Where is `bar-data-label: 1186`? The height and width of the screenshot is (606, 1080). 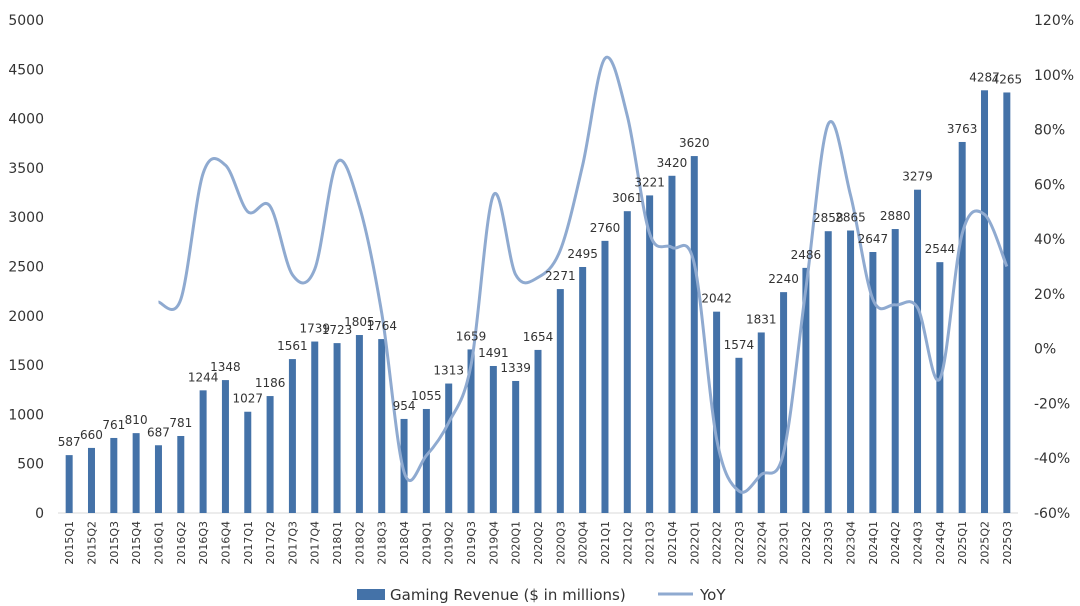 bar-data-label: 1186 is located at coordinates (270, 383).